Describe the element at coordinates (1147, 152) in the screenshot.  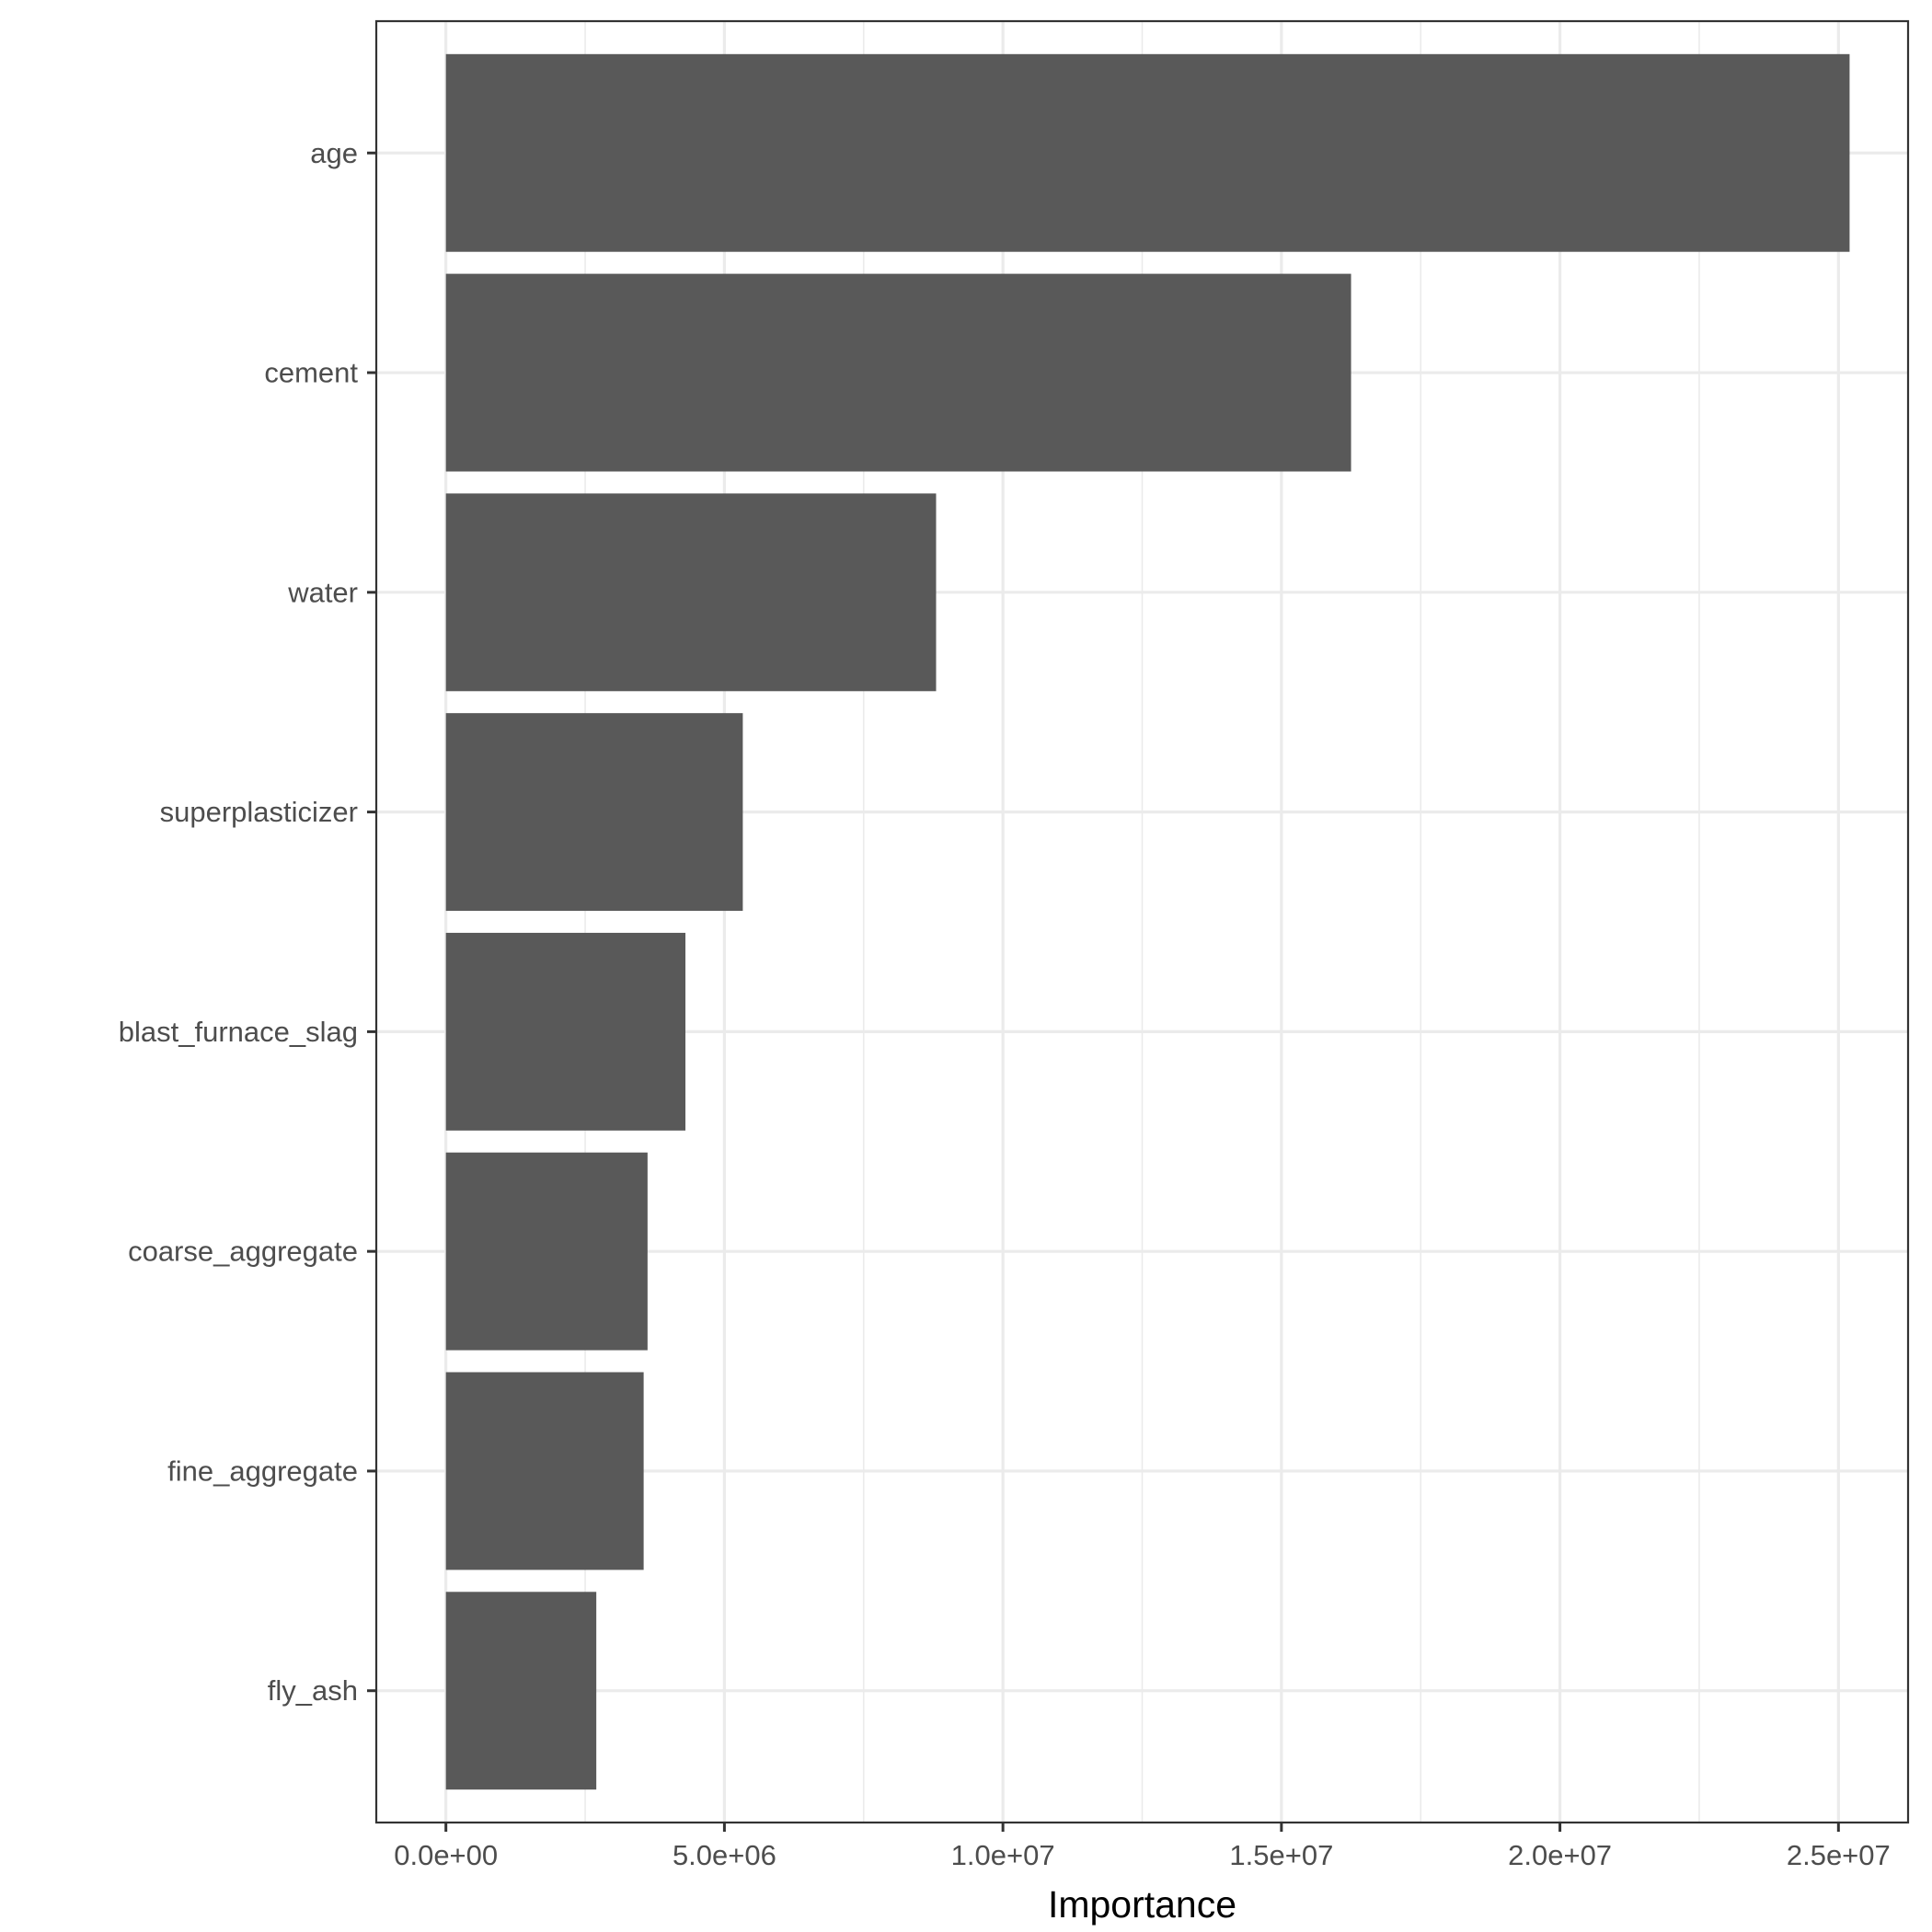
I see `bar-age` at that location.